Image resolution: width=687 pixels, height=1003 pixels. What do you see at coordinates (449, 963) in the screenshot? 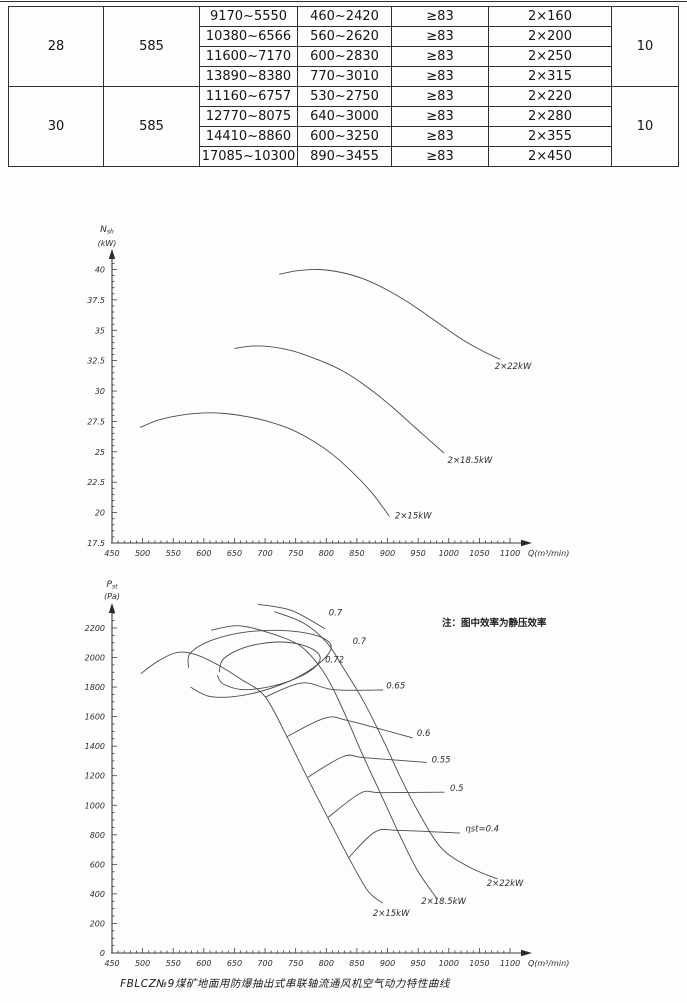
I see `x-tick-label: 1000` at bounding box center [449, 963].